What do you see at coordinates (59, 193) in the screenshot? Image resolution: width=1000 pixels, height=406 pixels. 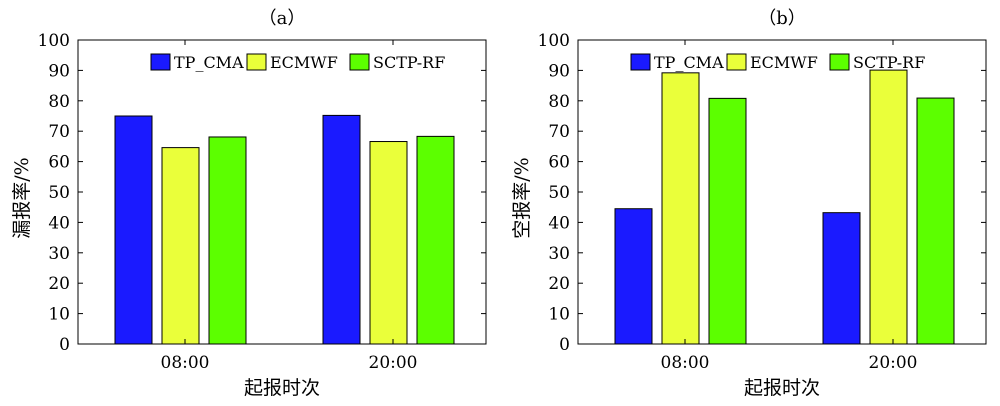 I see `ytick-label-a-50: 50` at bounding box center [59, 193].